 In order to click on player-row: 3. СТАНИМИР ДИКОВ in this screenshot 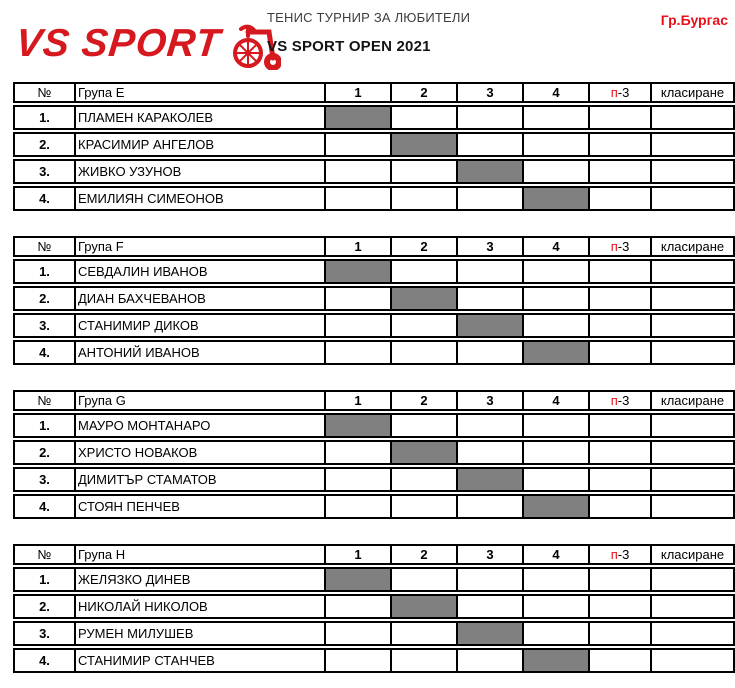, I will do `click(374, 325)`.